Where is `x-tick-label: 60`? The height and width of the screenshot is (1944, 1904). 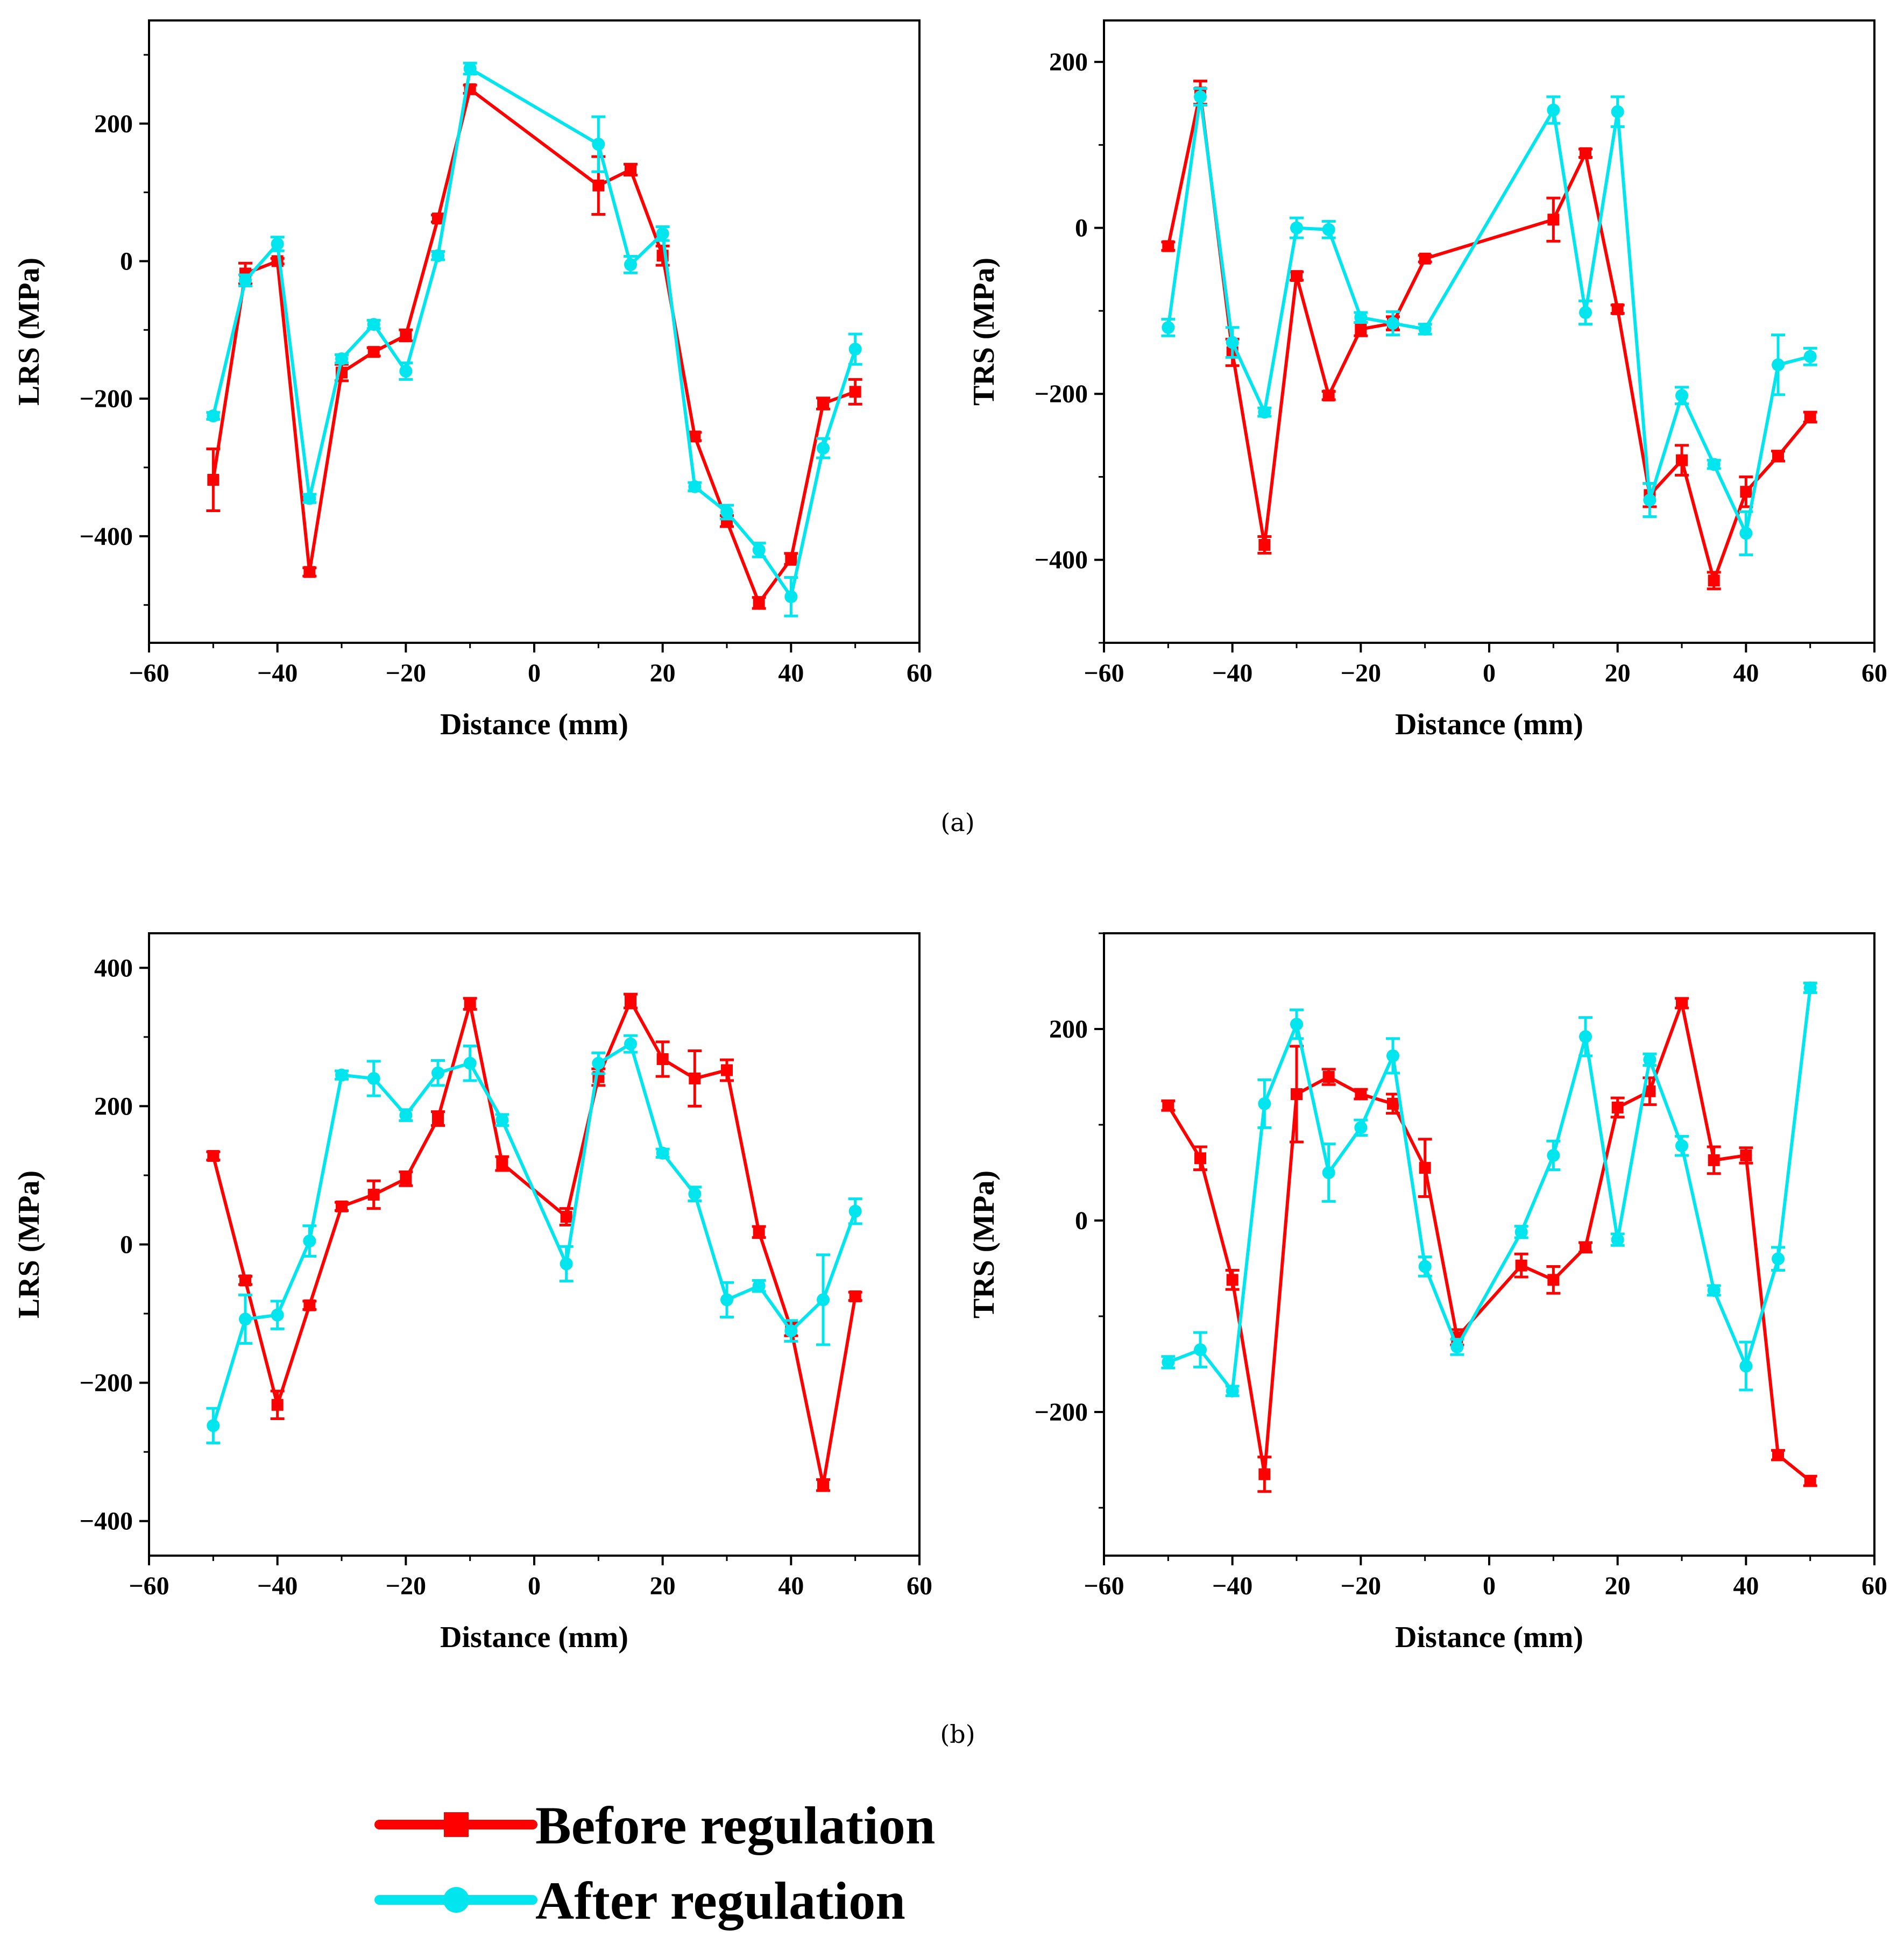 x-tick-label: 60 is located at coordinates (919, 1586).